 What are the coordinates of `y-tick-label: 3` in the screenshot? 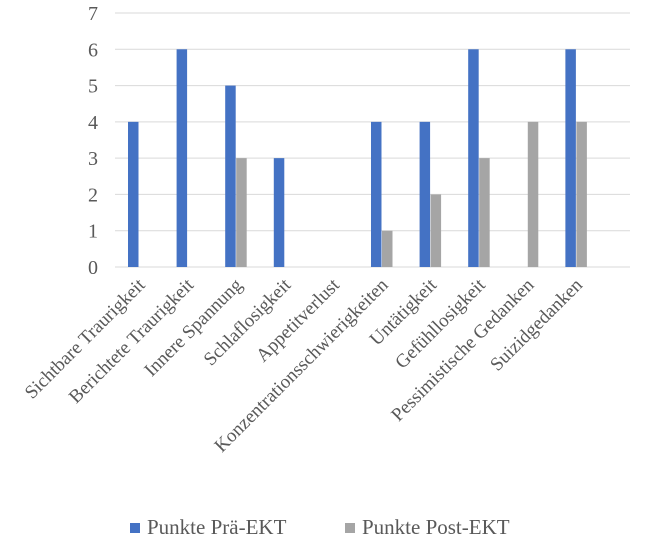 It's located at (93, 159).